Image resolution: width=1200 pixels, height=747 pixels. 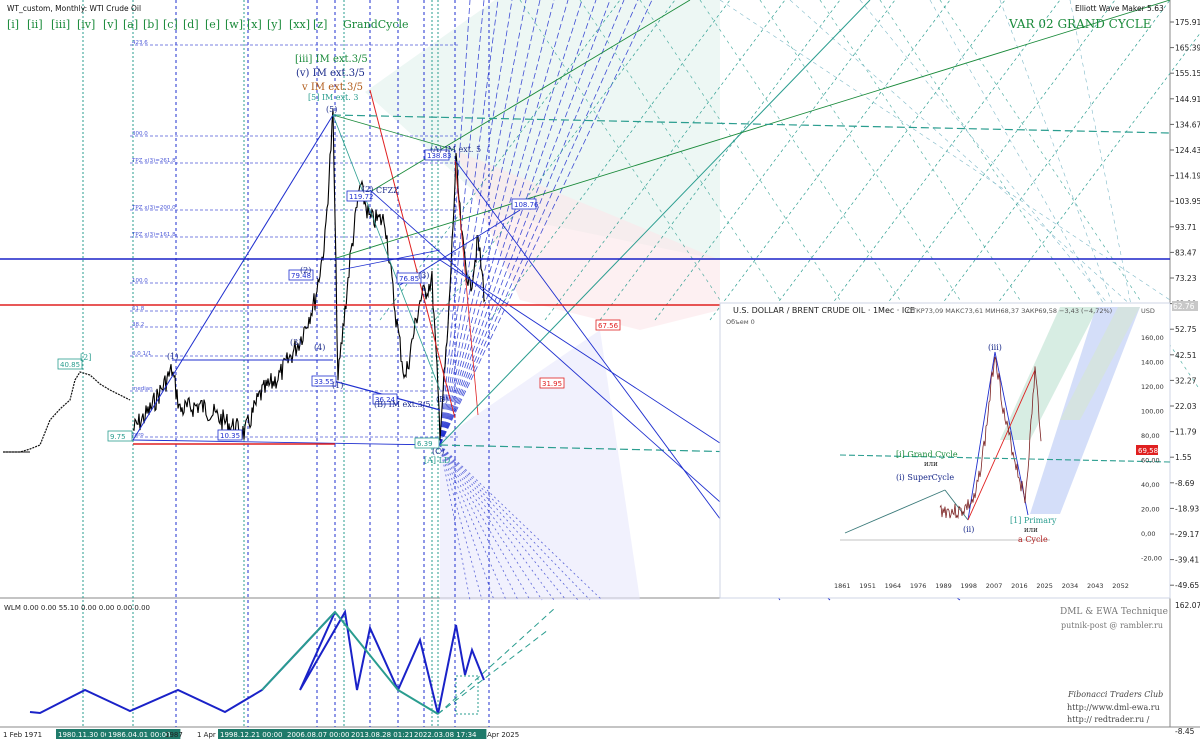 I want to click on inset-wave-line, so click(x=895, y=511).